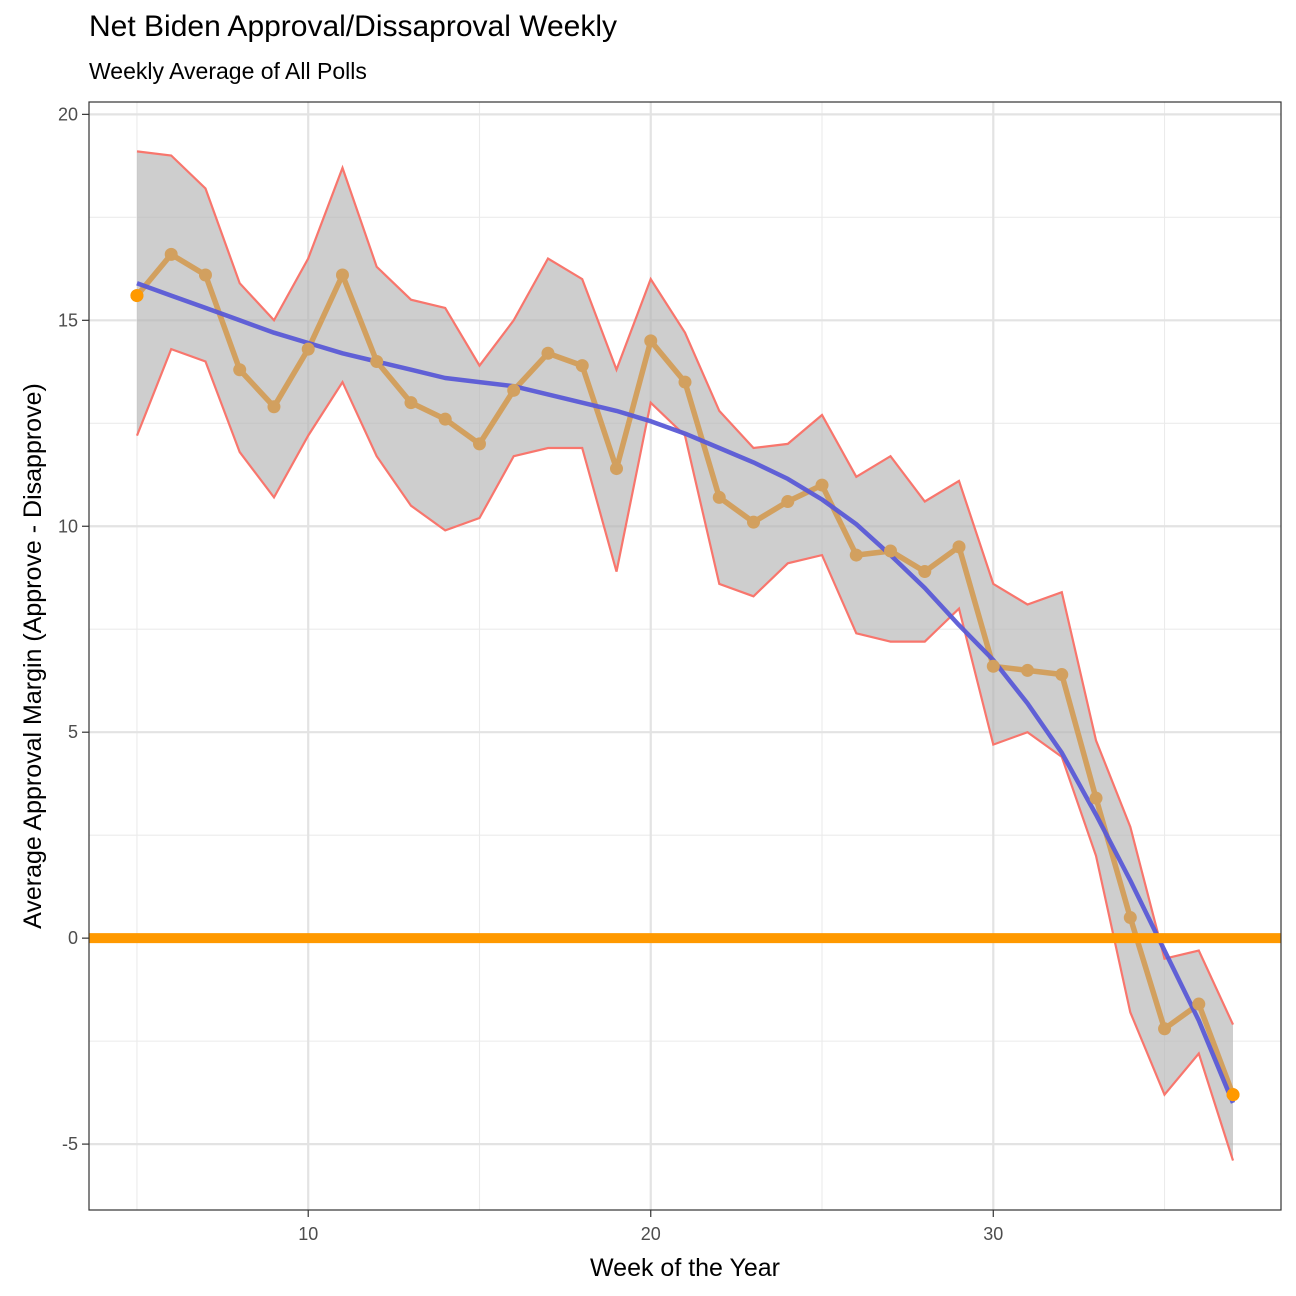 This screenshot has width=1296, height=1296. What do you see at coordinates (685, 1268) in the screenshot?
I see `x-axis-title: Week of the Year` at bounding box center [685, 1268].